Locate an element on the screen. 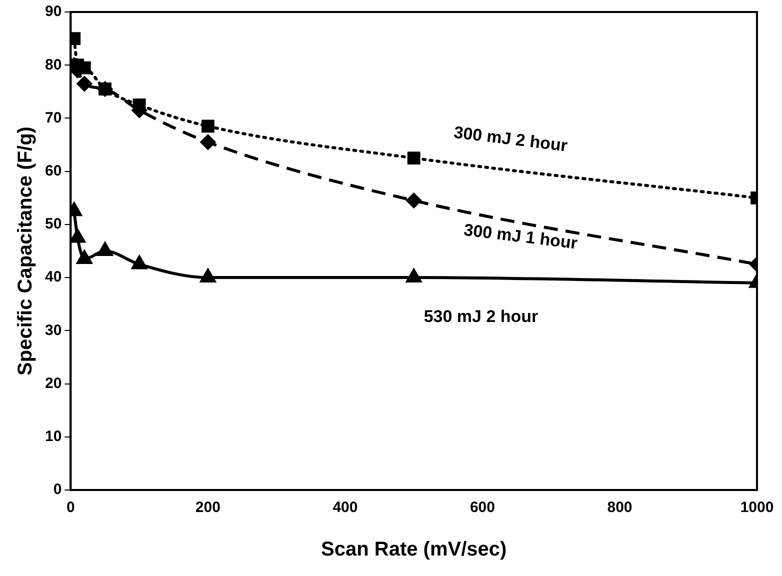  series-label: 530 mJ 2 hour is located at coordinates (481, 316).